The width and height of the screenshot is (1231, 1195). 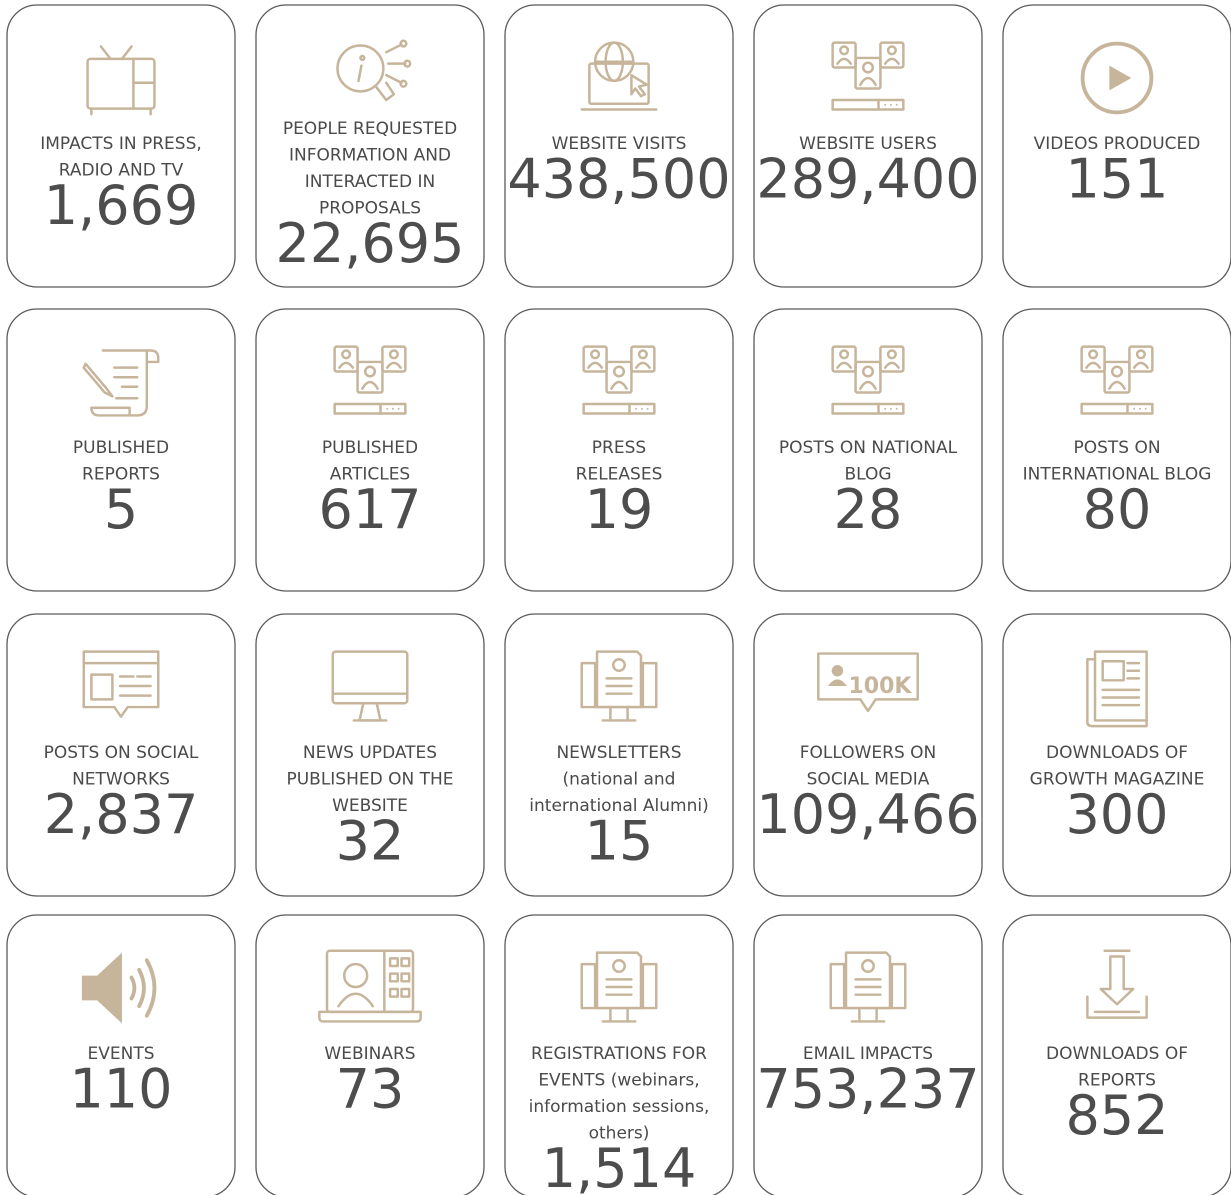 I want to click on card-value: 32, so click(x=370, y=841).